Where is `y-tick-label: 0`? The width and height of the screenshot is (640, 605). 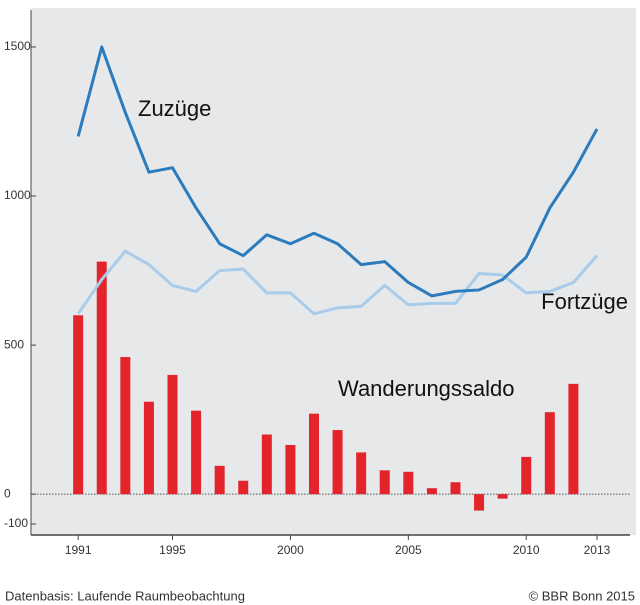
y-tick-label: 0 is located at coordinates (7, 493).